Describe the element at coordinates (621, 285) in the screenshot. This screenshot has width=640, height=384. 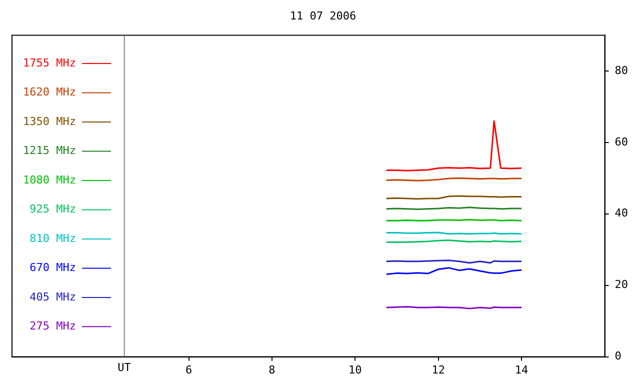
I see `y-tick-label: 20` at that location.